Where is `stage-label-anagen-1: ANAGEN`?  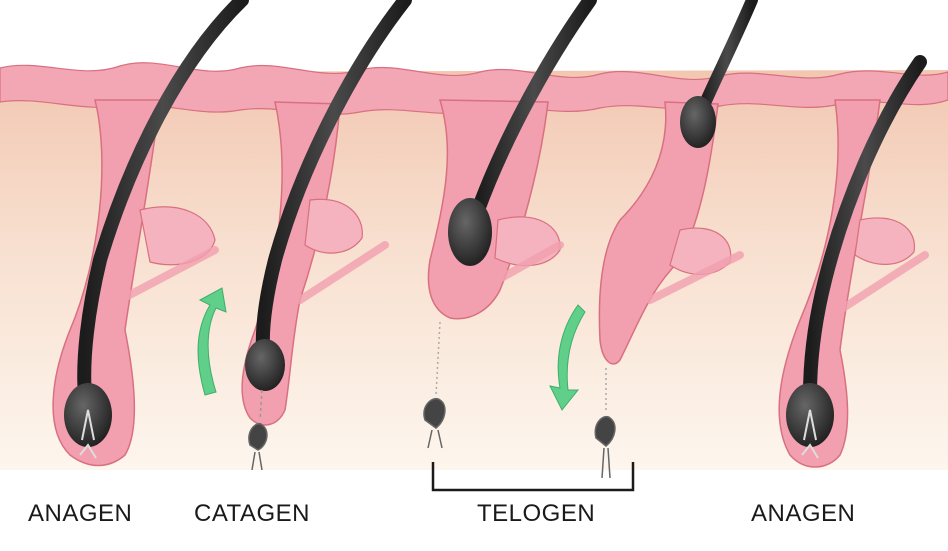 stage-label-anagen-1: ANAGEN is located at coordinates (80, 513).